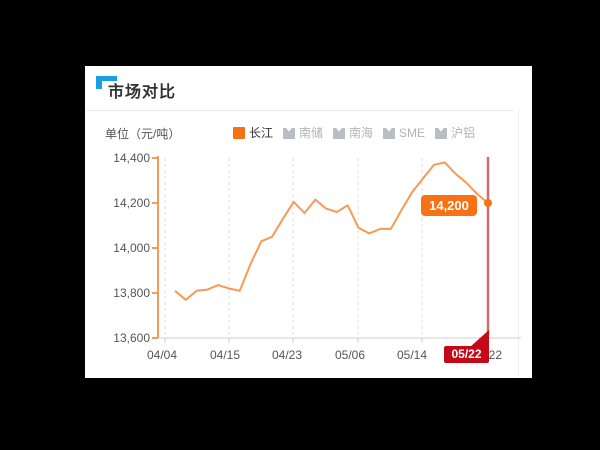 The width and height of the screenshot is (600, 450). I want to click on last-point-marker, so click(488, 203).